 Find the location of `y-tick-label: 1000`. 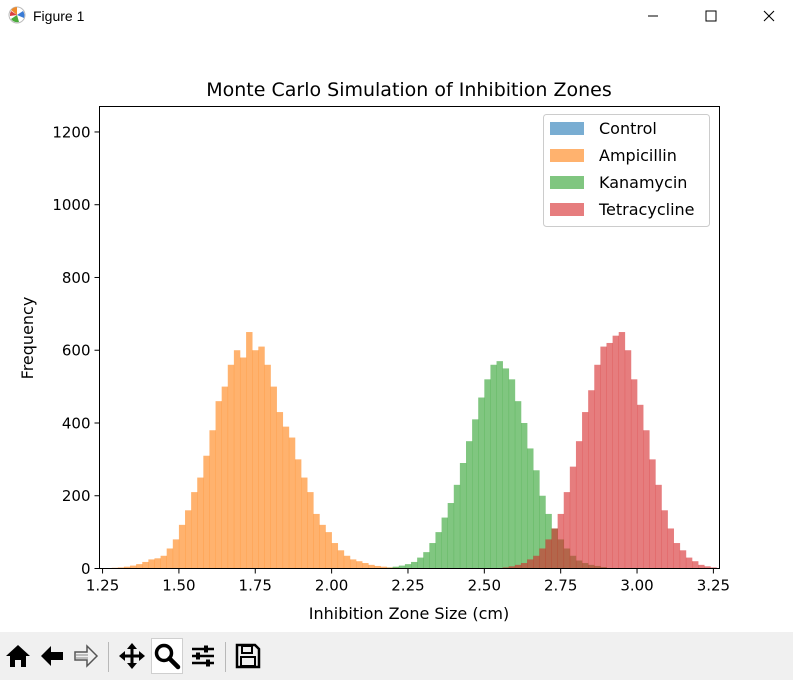

y-tick-label: 1000 is located at coordinates (71, 205).